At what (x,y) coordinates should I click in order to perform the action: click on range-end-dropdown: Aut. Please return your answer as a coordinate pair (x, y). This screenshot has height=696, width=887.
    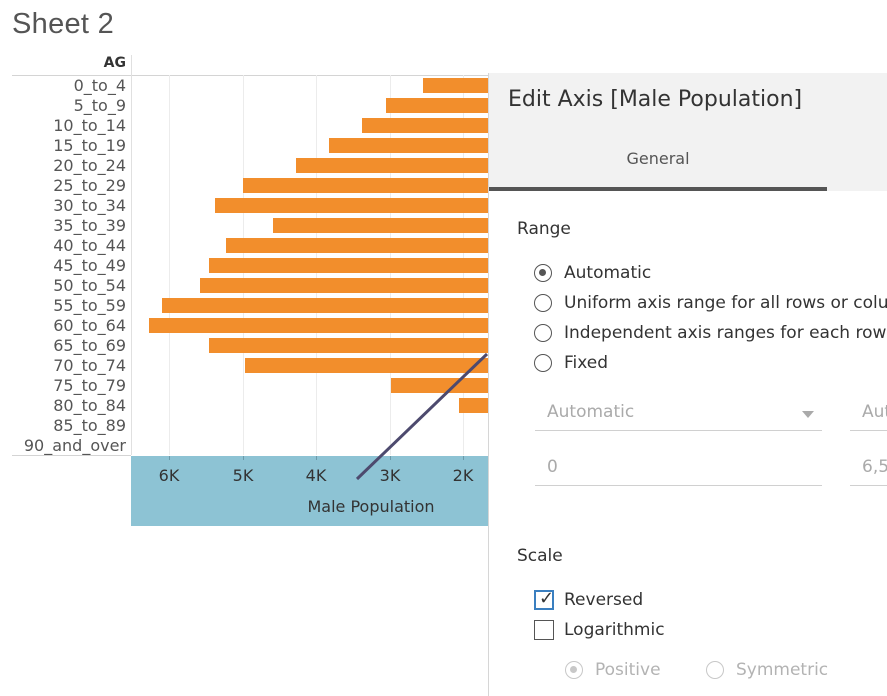
    Looking at the image, I should click on (868, 414).